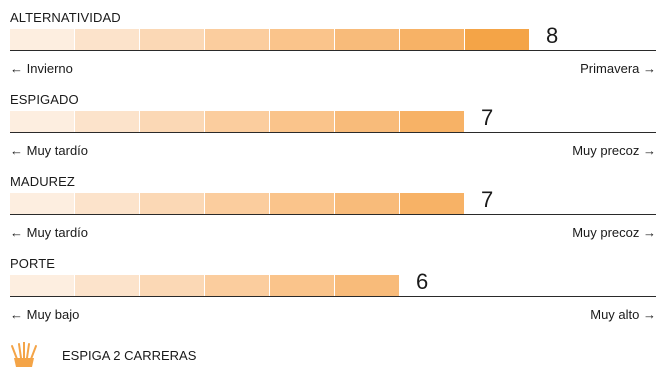  I want to click on rating-value: 6, so click(422, 281).